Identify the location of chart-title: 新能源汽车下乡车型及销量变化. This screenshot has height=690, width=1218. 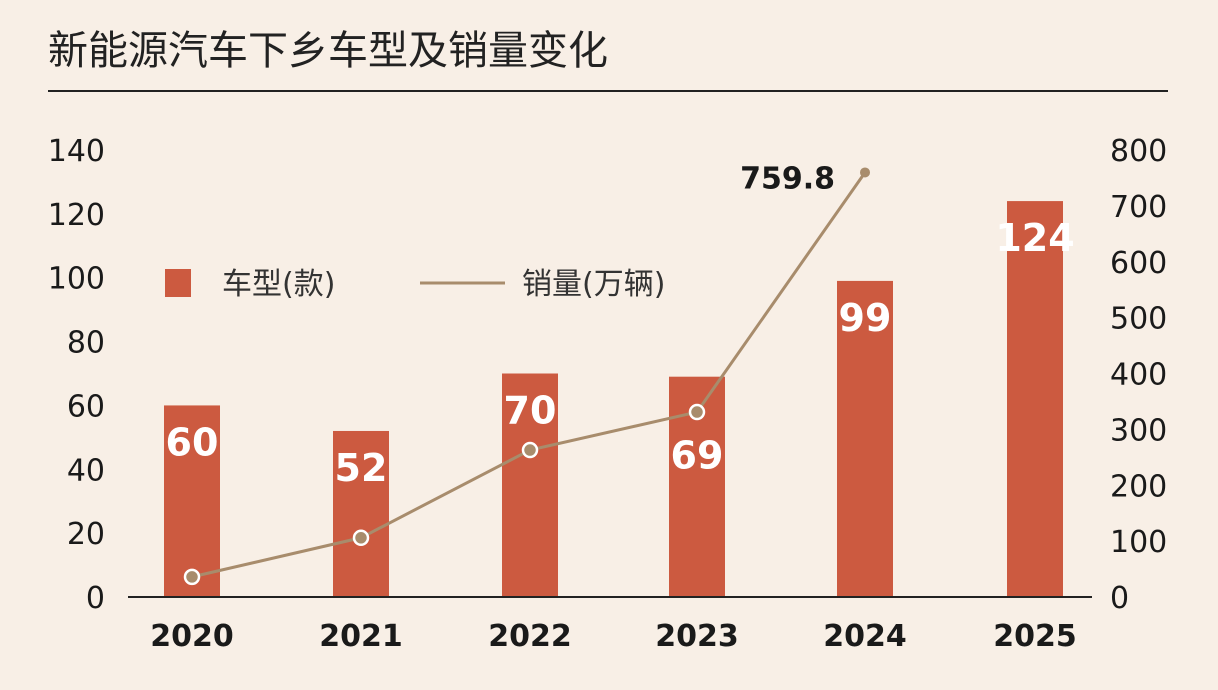
(328, 51).